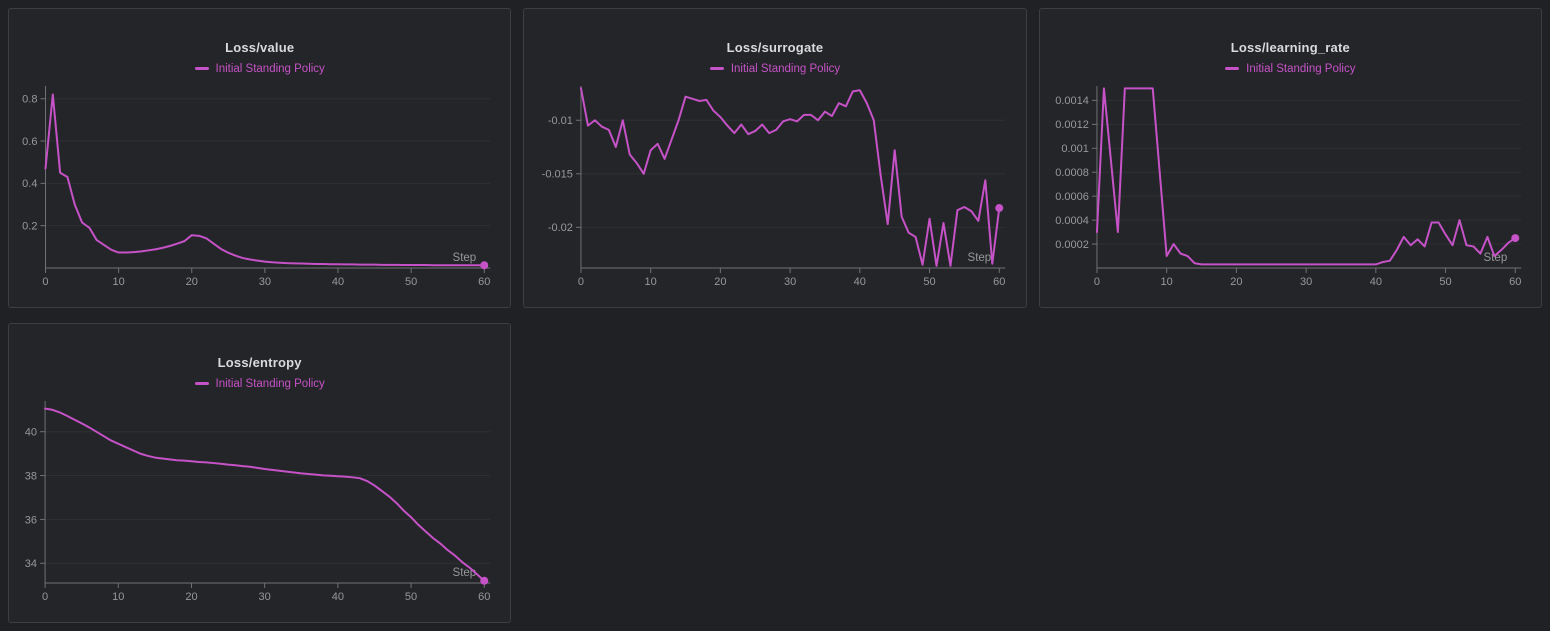 The height and width of the screenshot is (631, 1550). Describe the element at coordinates (29, 100) in the screenshot. I see `y-tick-label: 0.8` at that location.